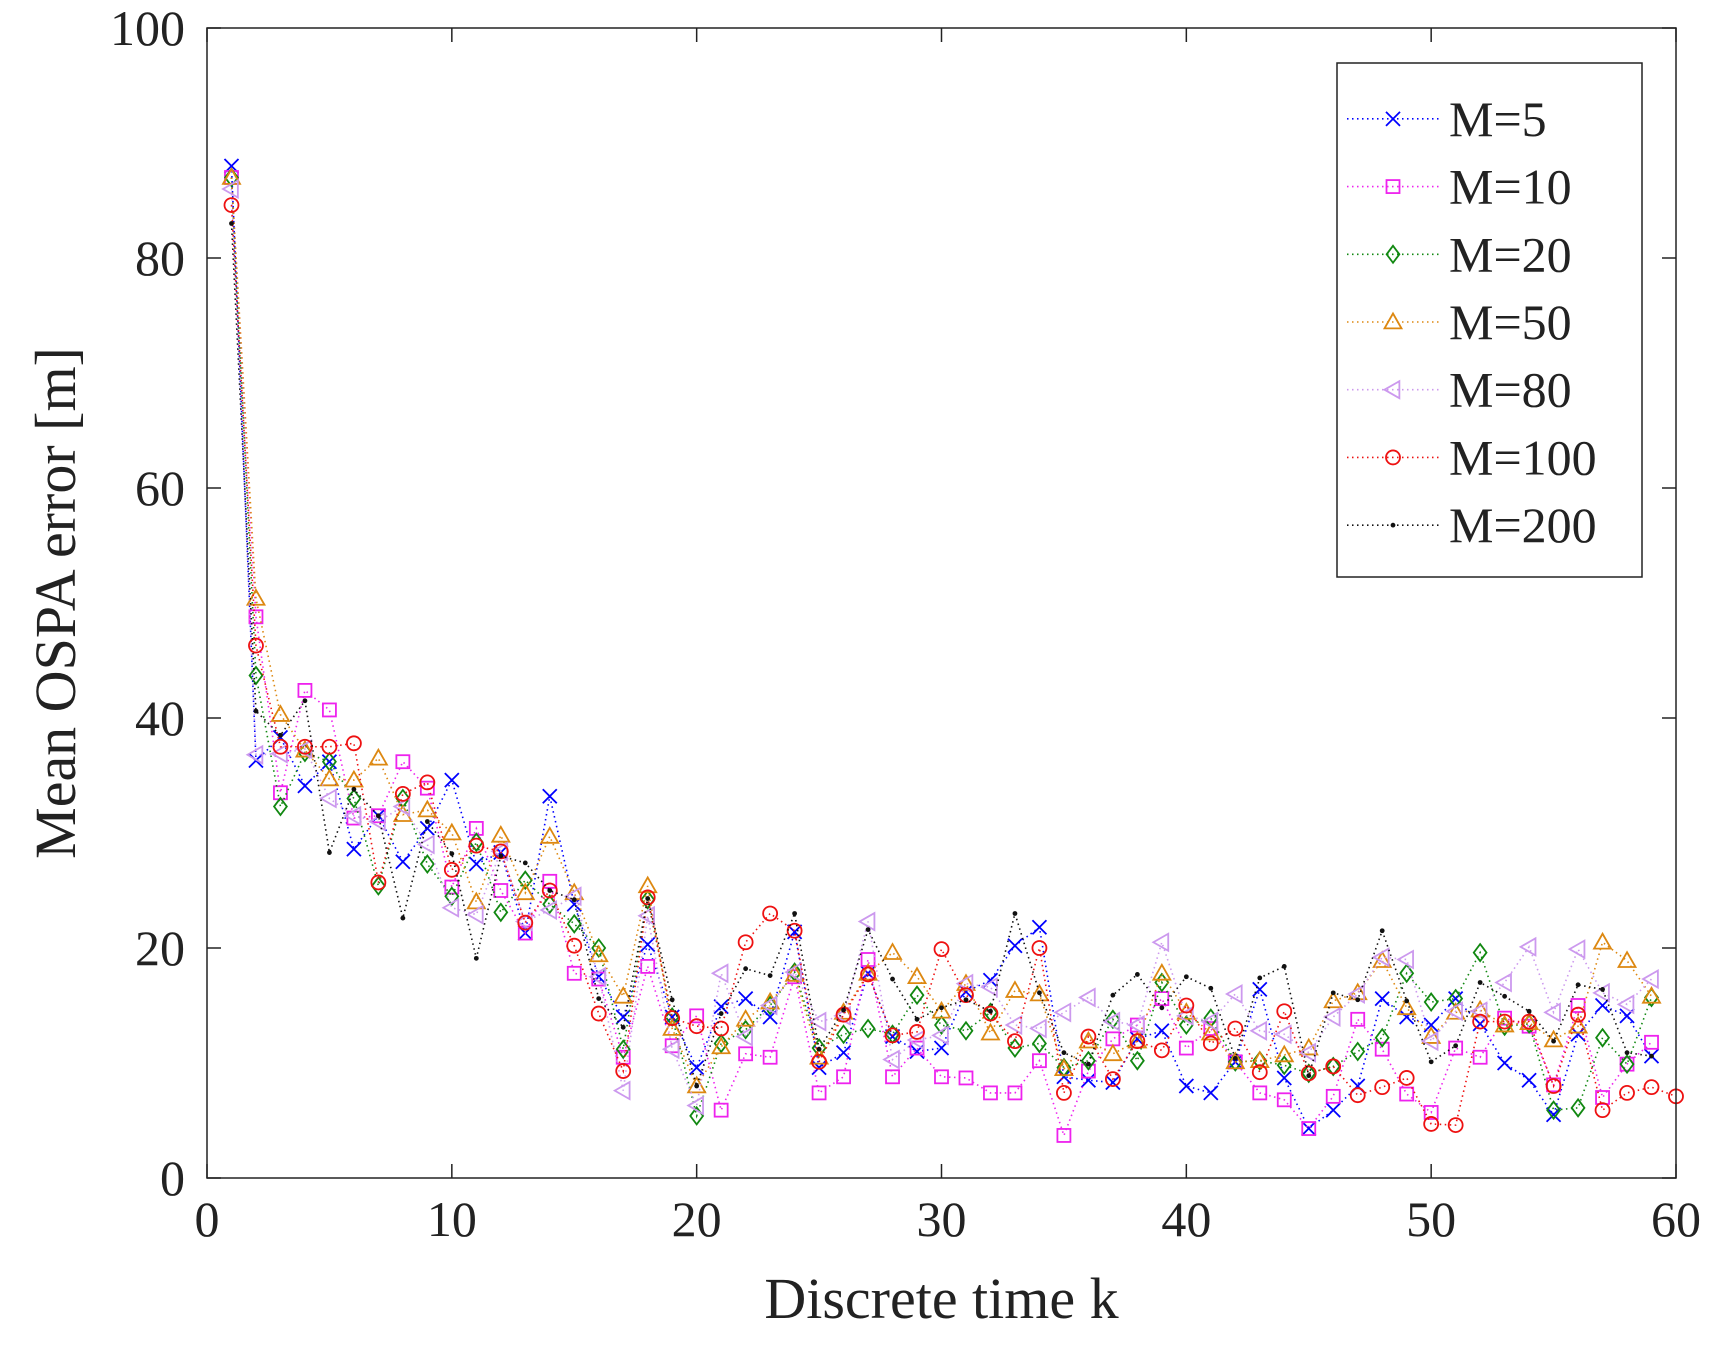 This screenshot has height=1347, width=1716. What do you see at coordinates (1510, 390) in the screenshot?
I see `legend-label: M=80` at bounding box center [1510, 390].